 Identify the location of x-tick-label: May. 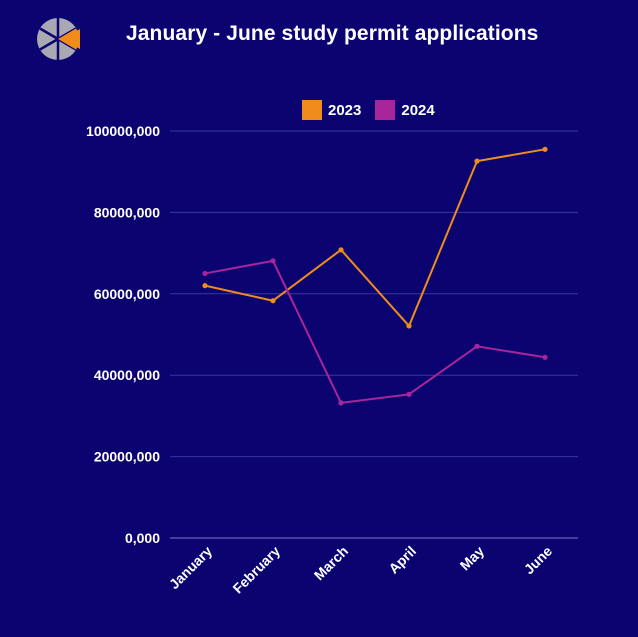
(472, 558).